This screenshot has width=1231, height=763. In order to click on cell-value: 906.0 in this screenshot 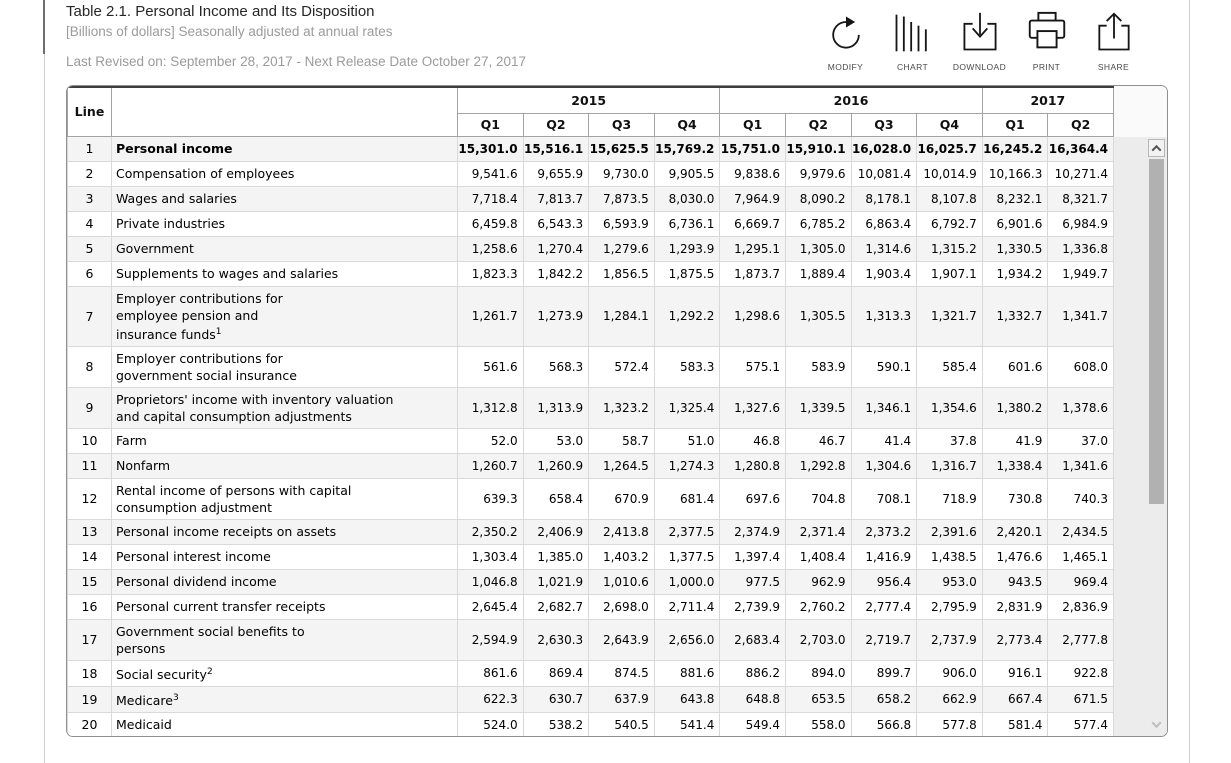, I will do `click(949, 673)`.